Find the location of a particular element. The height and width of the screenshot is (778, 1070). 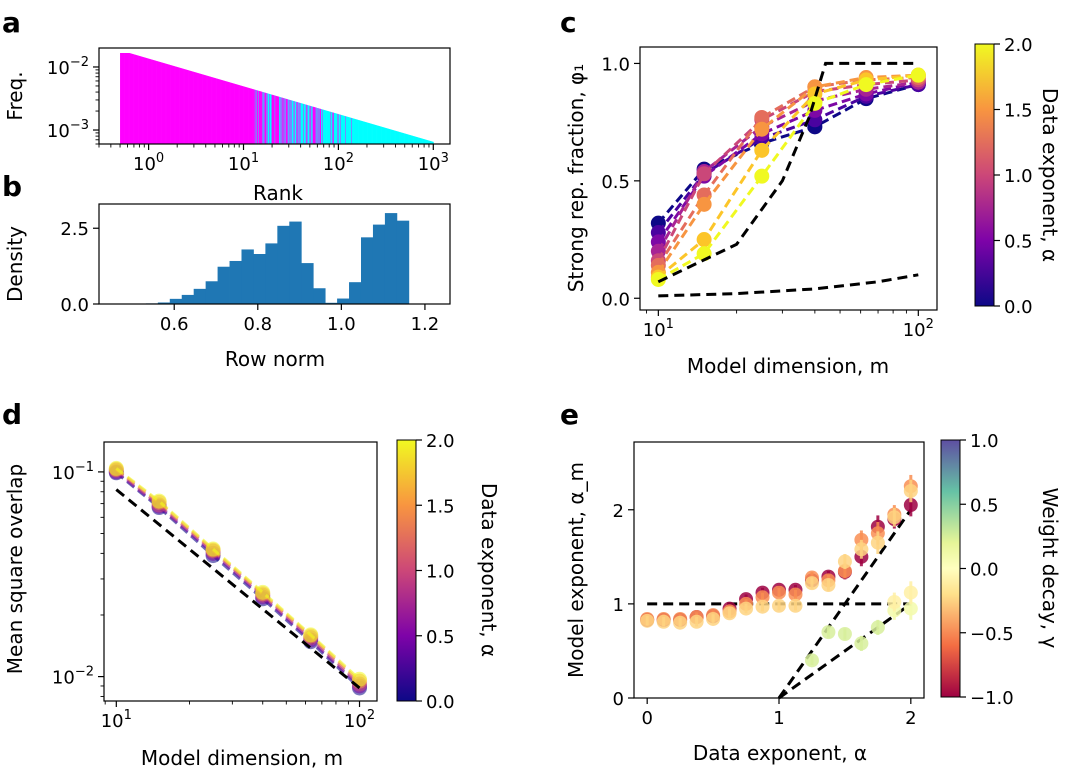

pc-cbtick-label-0: 0.0 is located at coordinates (1018, 307).